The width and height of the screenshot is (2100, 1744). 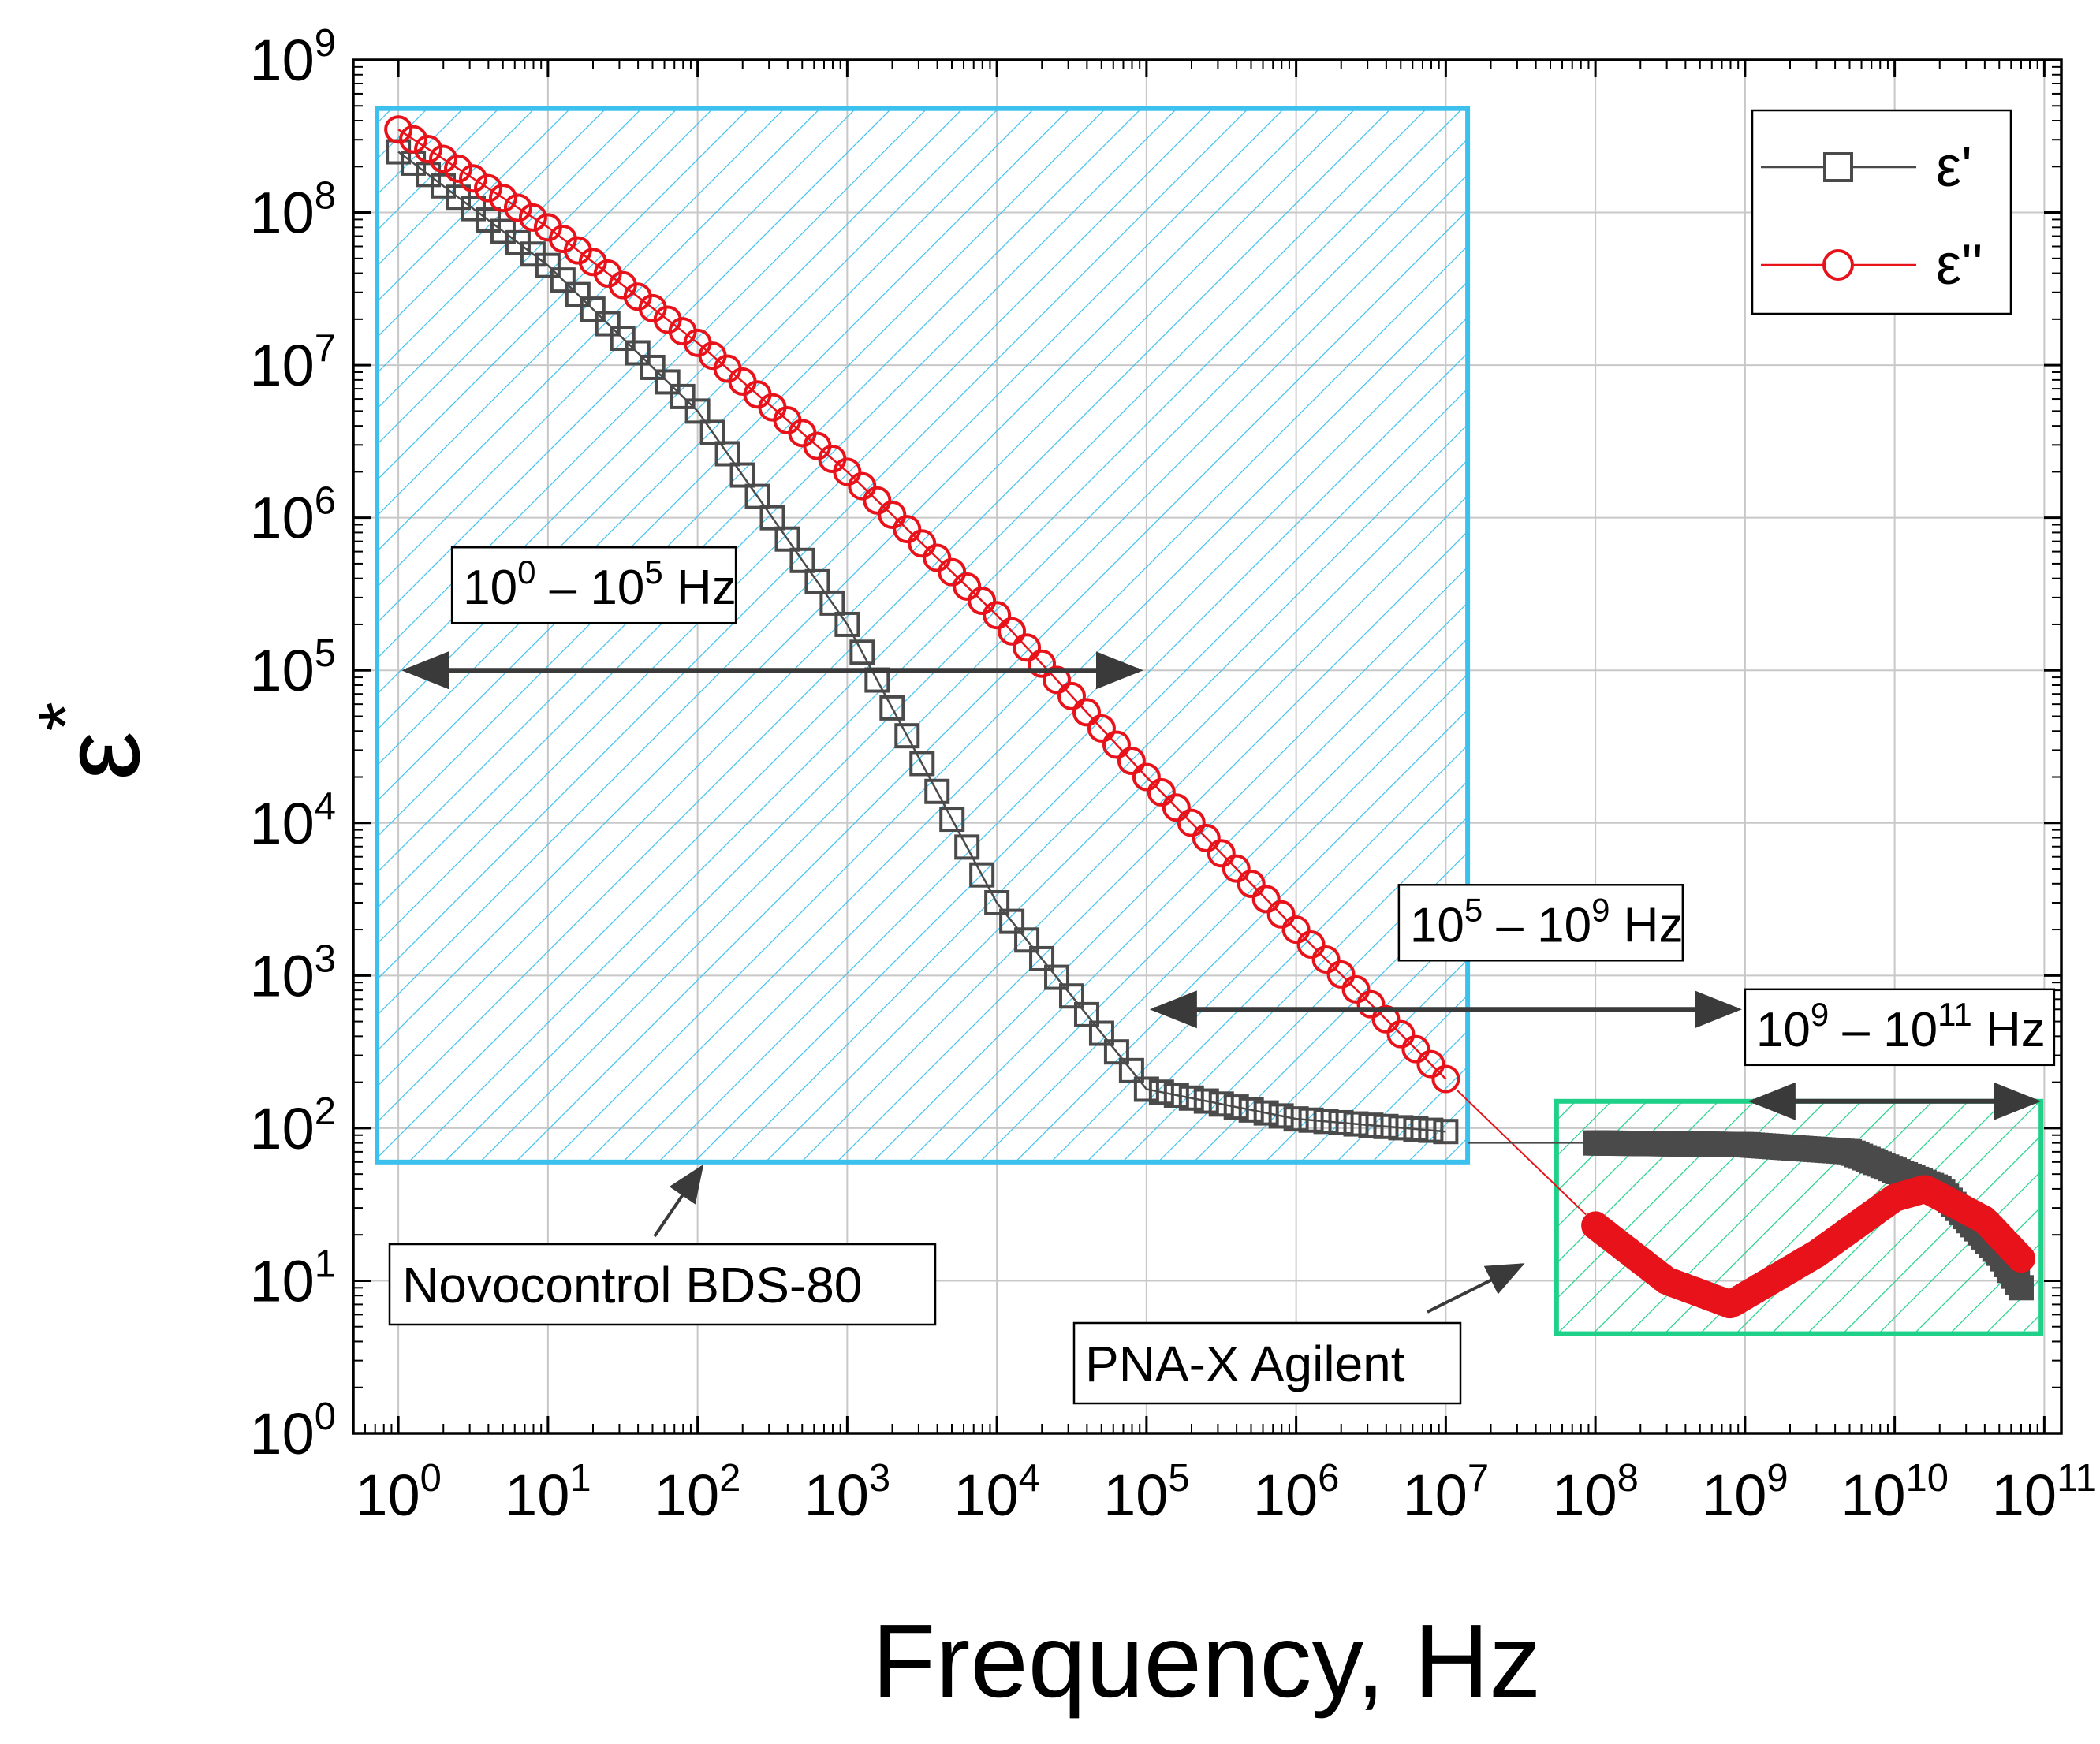 What do you see at coordinates (292, 515) in the screenshot?
I see `y-tick-label-6: 10⁶` at bounding box center [292, 515].